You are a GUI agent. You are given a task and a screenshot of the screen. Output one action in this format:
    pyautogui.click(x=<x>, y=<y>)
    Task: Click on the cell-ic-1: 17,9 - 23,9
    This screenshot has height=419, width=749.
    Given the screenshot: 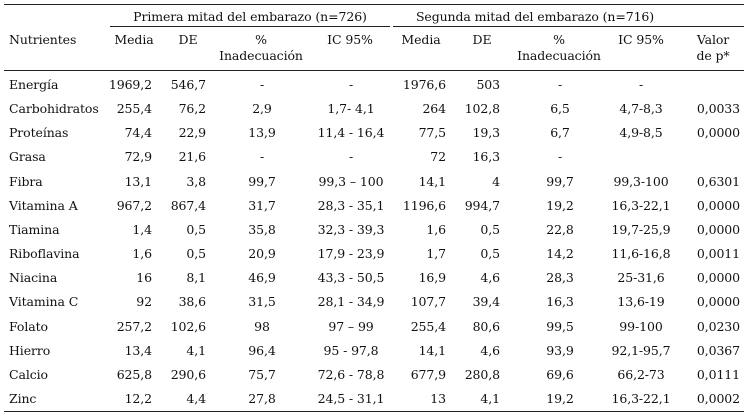 What is the action you would take?
    pyautogui.click(x=351, y=253)
    